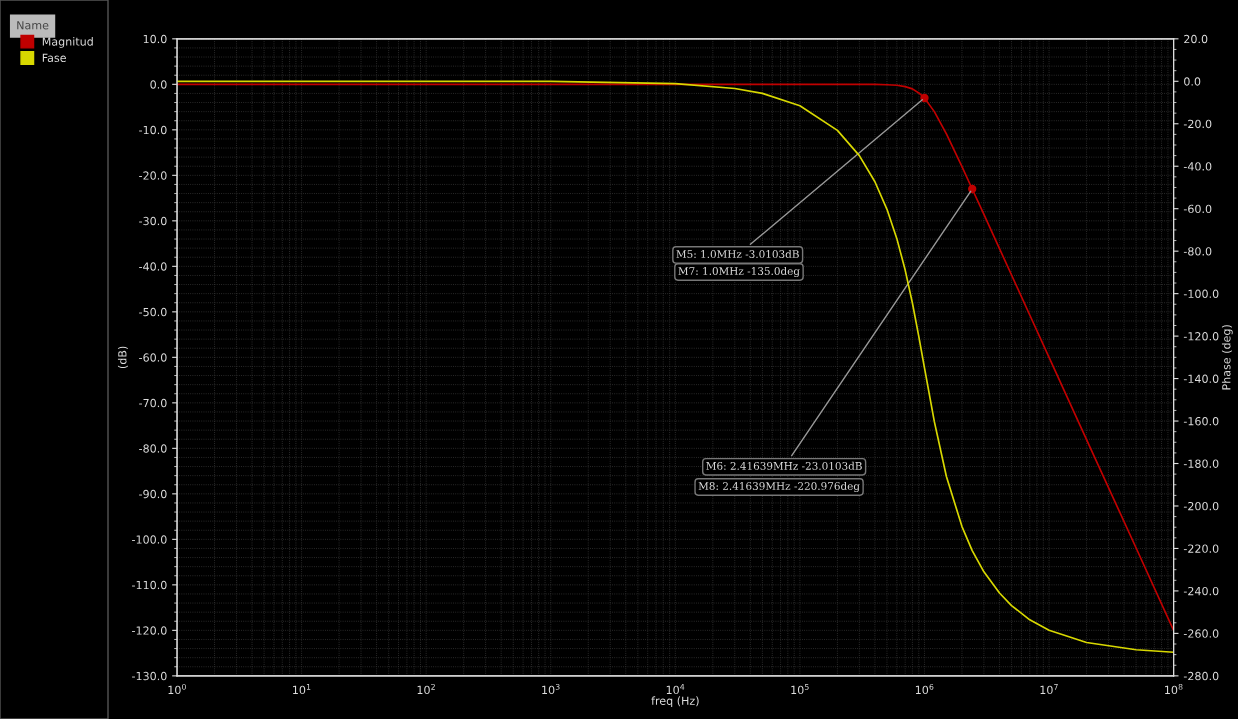  What do you see at coordinates (1049, 689) in the screenshot?
I see `x-tick-label: 10$^{7}$` at bounding box center [1049, 689].